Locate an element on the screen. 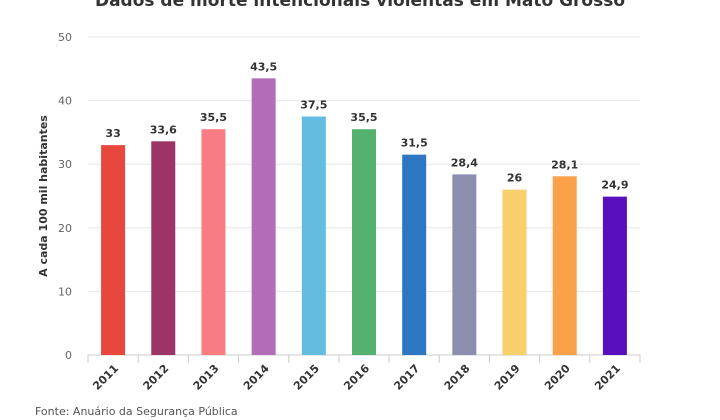 Image resolution: width=720 pixels, height=420 pixels. x-tick-label: 2015 is located at coordinates (306, 377).